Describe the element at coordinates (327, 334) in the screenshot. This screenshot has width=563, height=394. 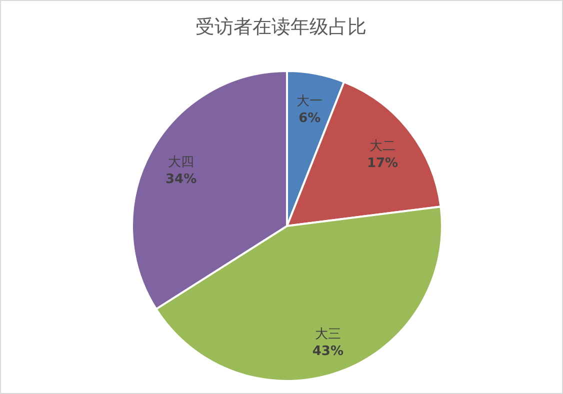
I see `slice-label: 大三` at that location.